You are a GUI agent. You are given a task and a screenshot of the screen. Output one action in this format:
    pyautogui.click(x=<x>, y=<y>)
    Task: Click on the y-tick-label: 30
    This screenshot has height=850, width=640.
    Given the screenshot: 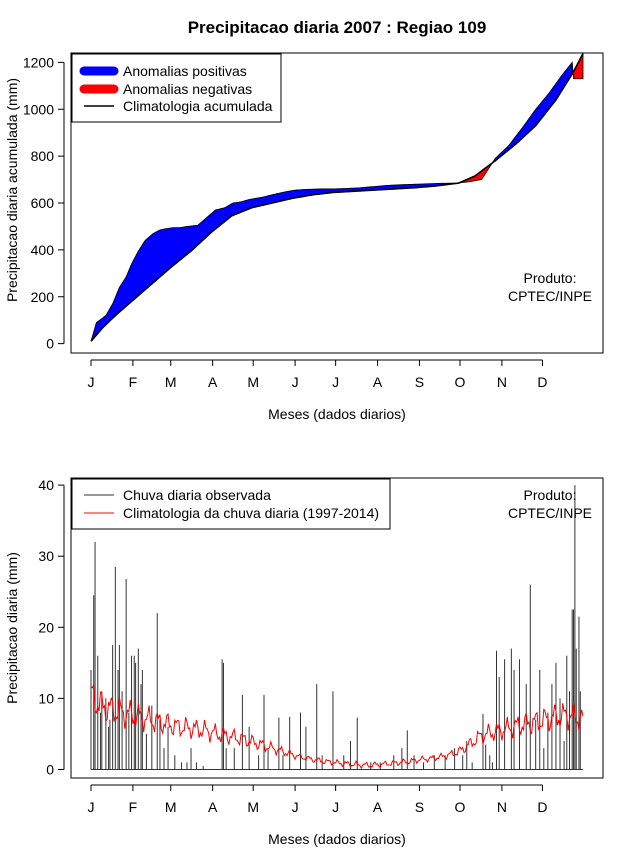 What is the action you would take?
    pyautogui.click(x=46, y=556)
    